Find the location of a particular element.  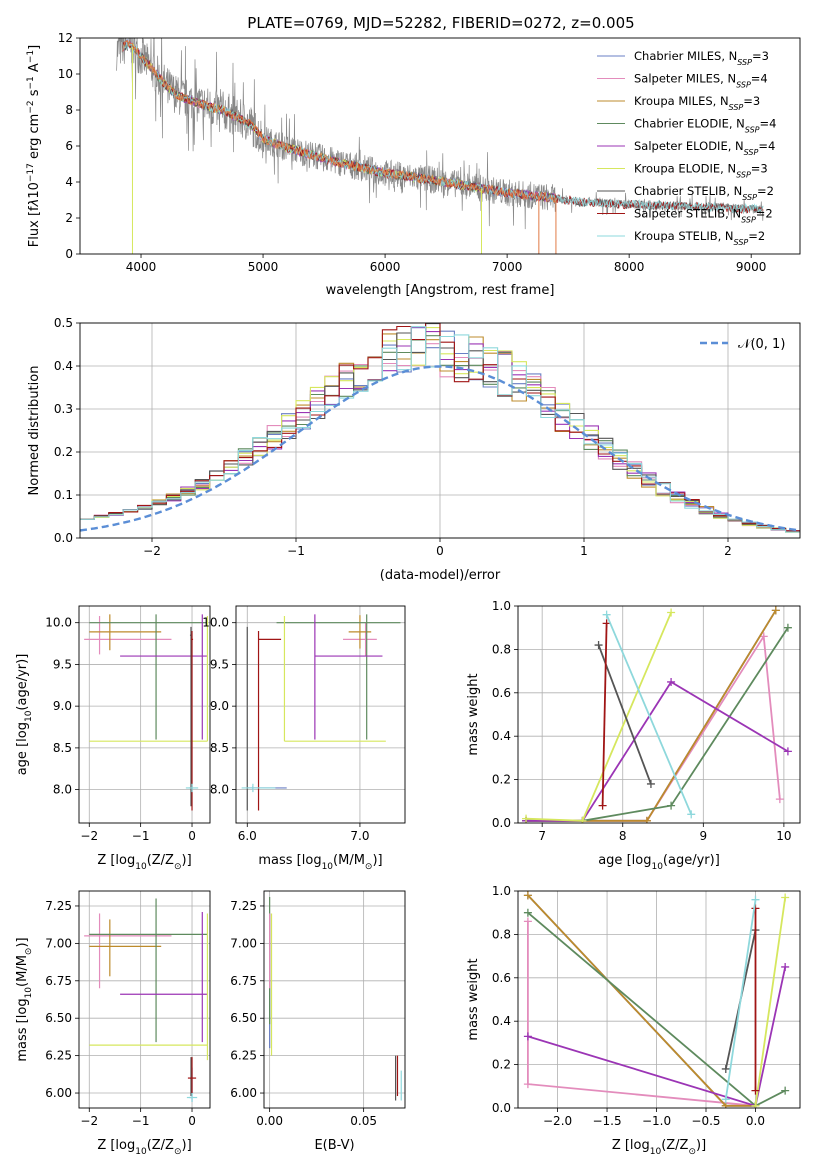

y-tick-label: 6.00 is located at coordinates (58, 1093).